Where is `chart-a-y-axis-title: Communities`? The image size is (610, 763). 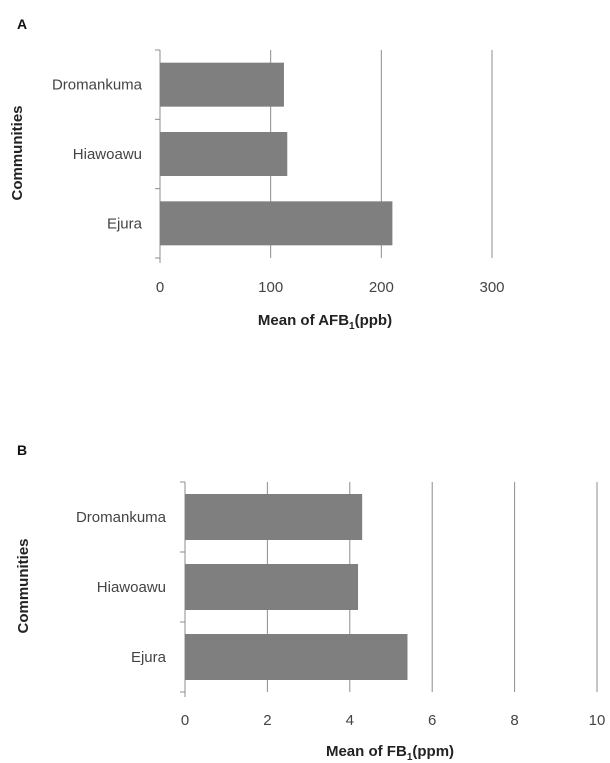 chart-a-y-axis-title: Communities is located at coordinates (17, 152).